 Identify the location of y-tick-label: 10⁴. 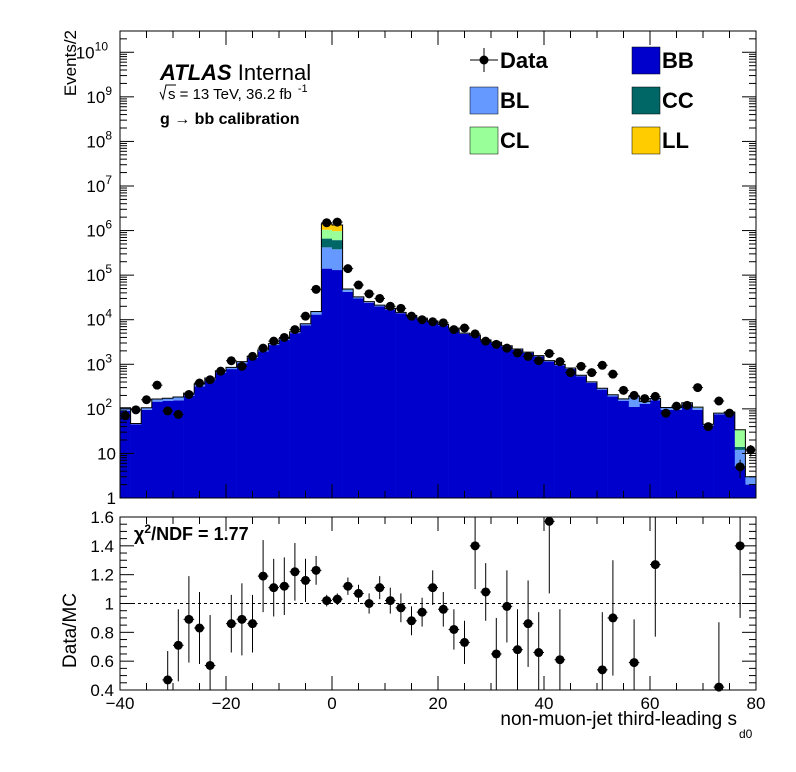
(99, 318).